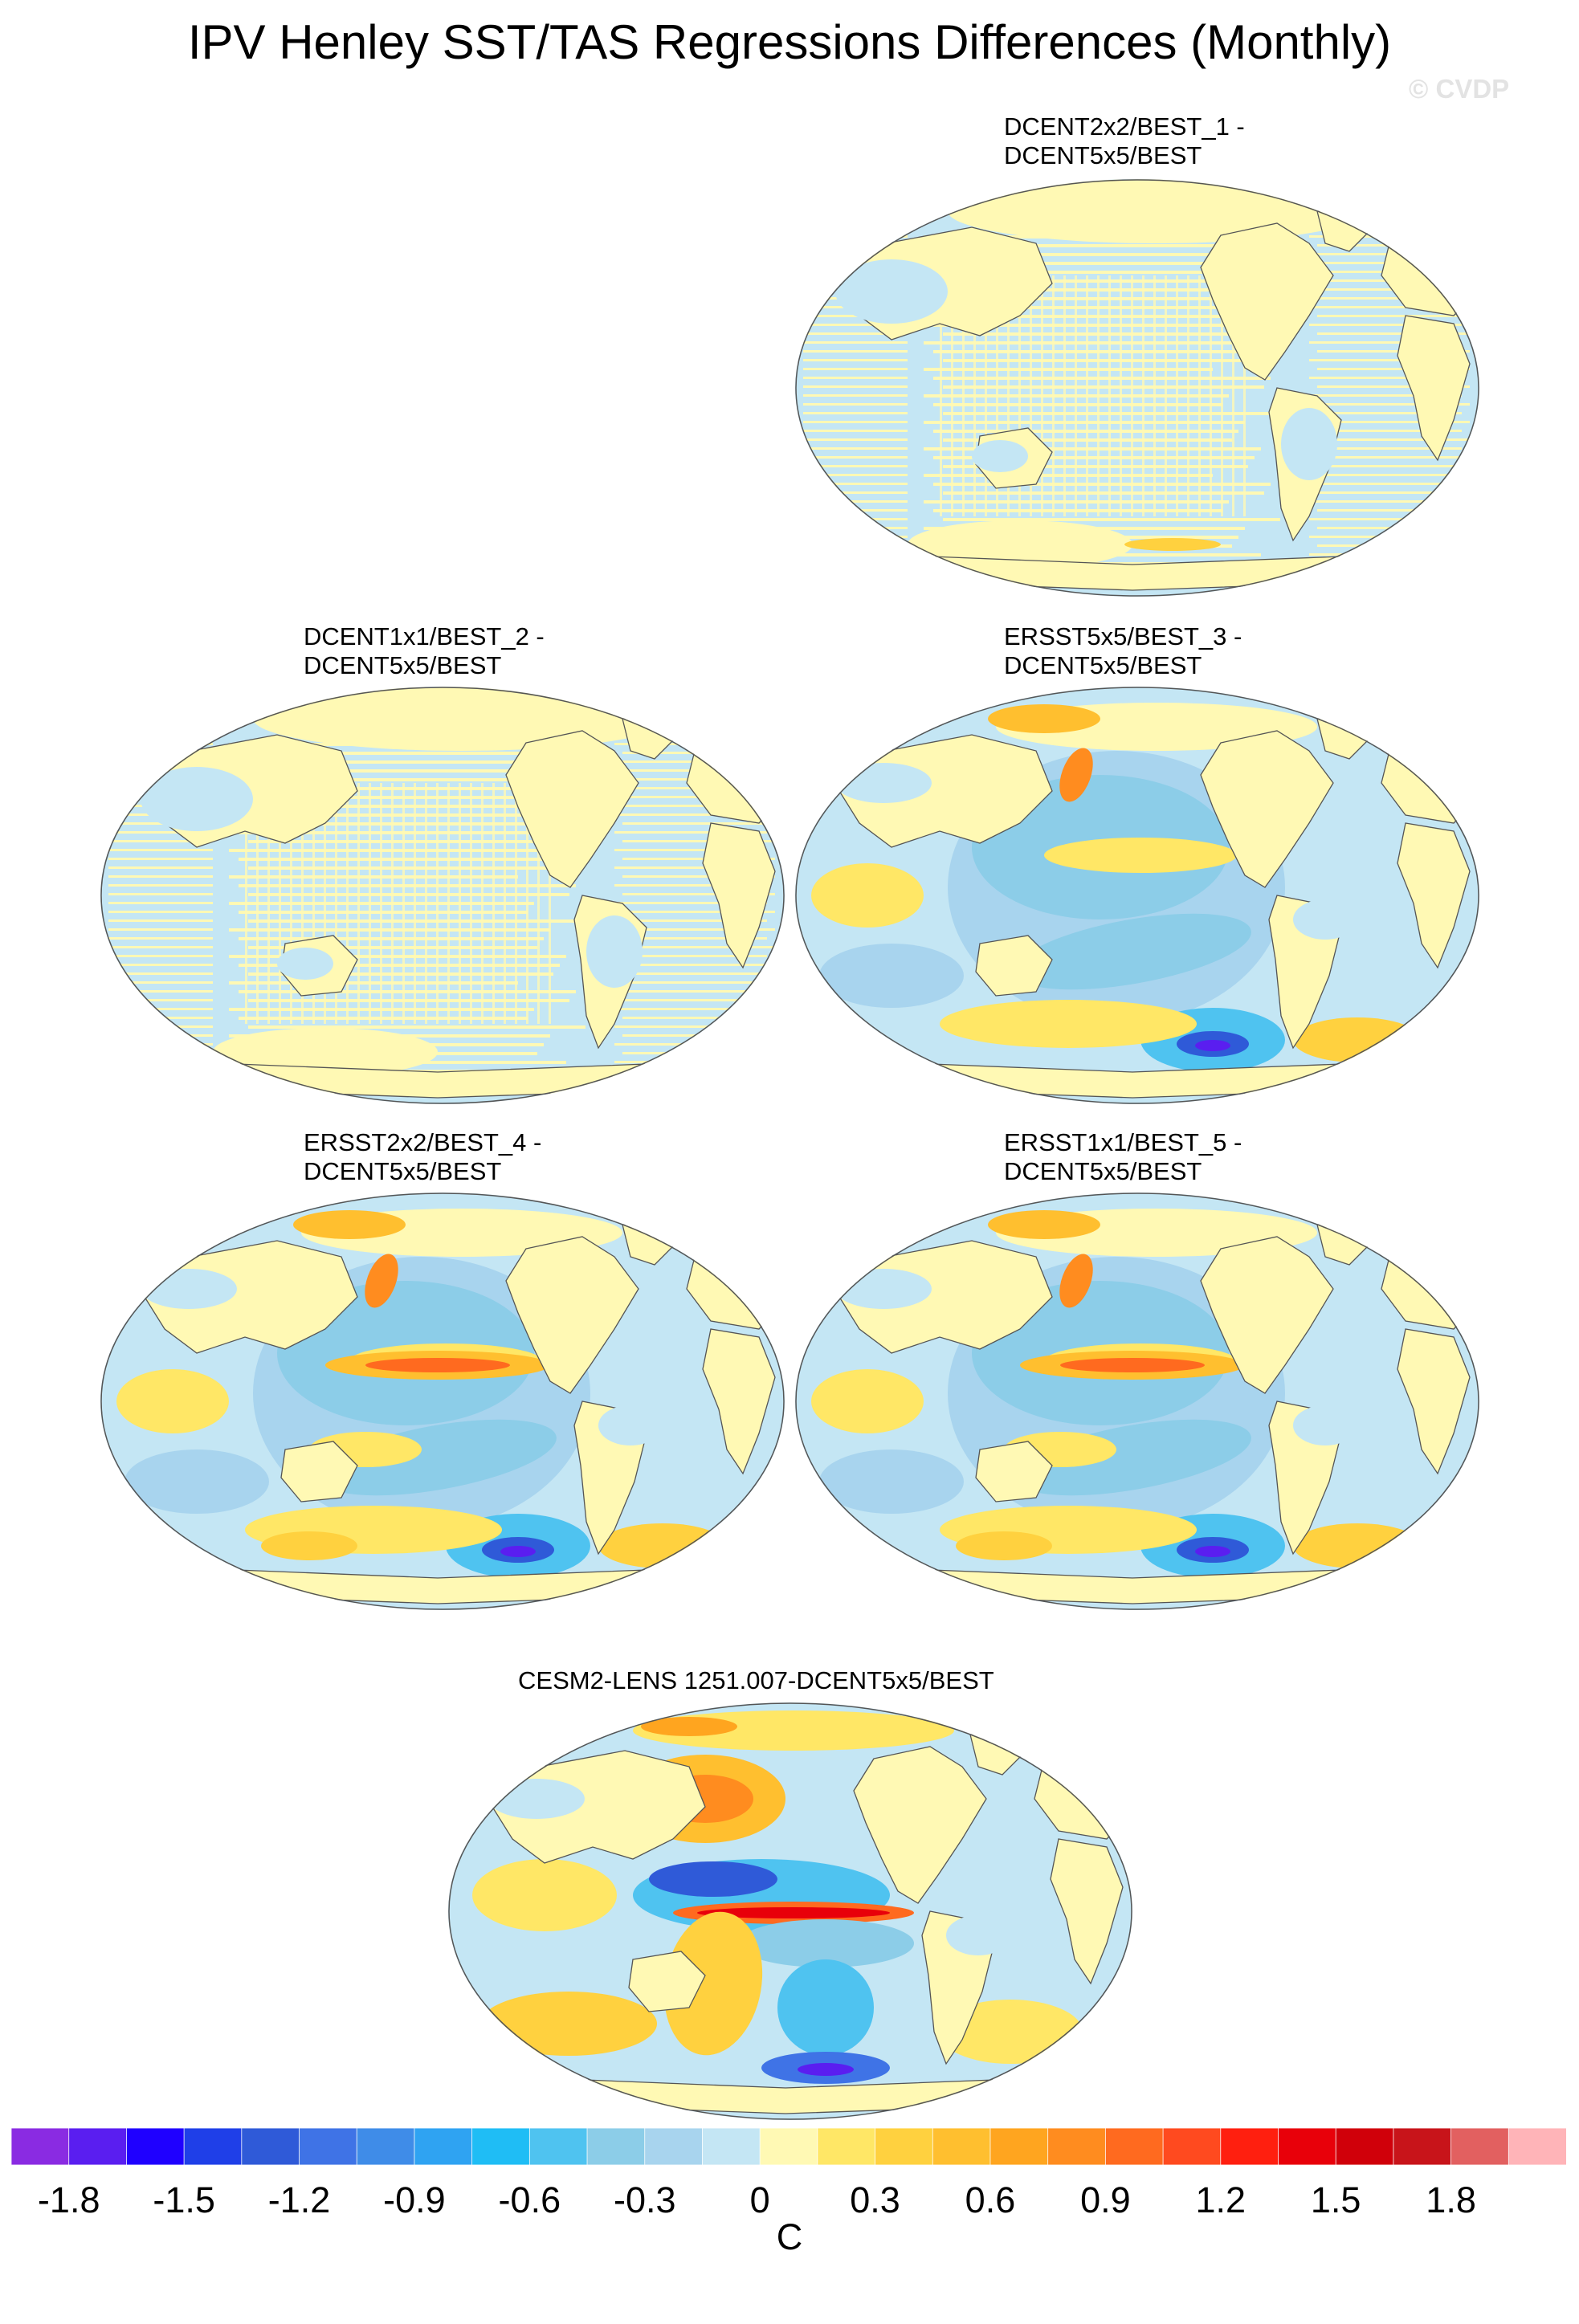  Describe the element at coordinates (644, 2199) in the screenshot. I see `colorbar-tick-label: -0.3` at that location.